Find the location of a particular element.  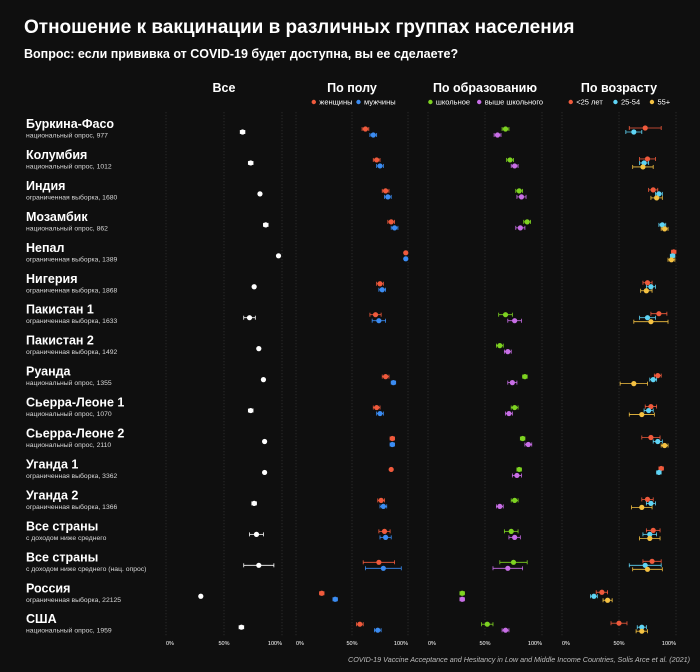

row-0-men-point is located at coordinates (373, 135).